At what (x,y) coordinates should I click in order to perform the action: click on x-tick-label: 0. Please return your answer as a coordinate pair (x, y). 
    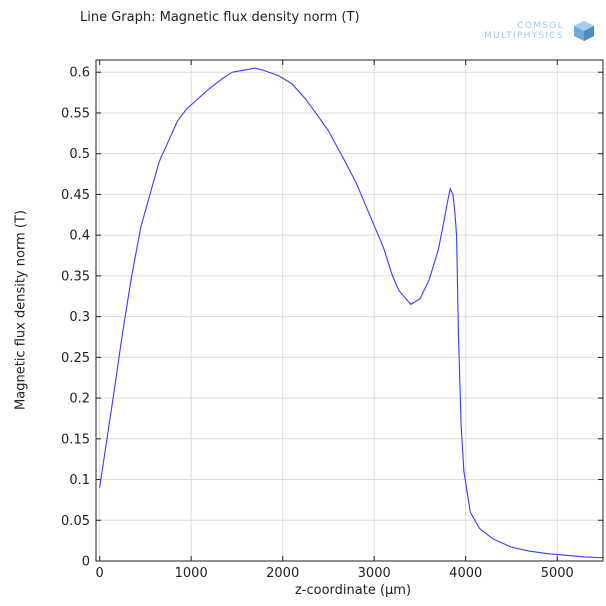
    Looking at the image, I should click on (100, 573).